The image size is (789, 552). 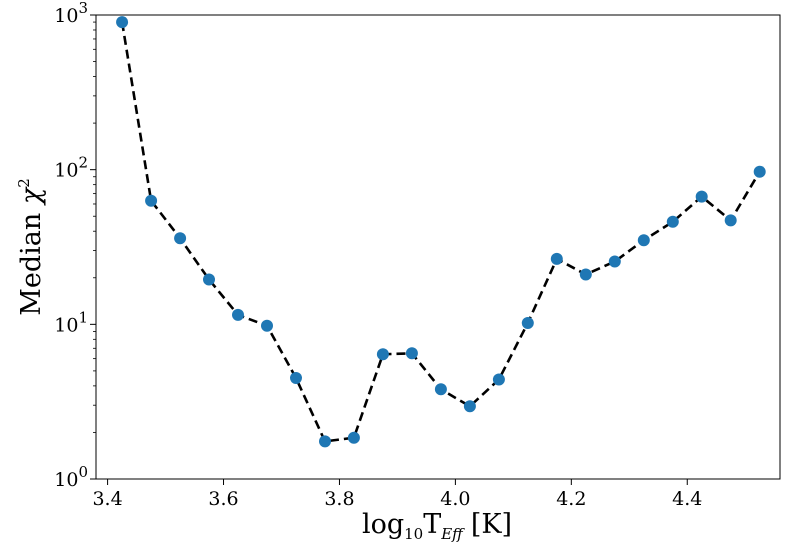 What do you see at coordinates (455, 499) in the screenshot?
I see `x-tick-label: 4.0` at bounding box center [455, 499].